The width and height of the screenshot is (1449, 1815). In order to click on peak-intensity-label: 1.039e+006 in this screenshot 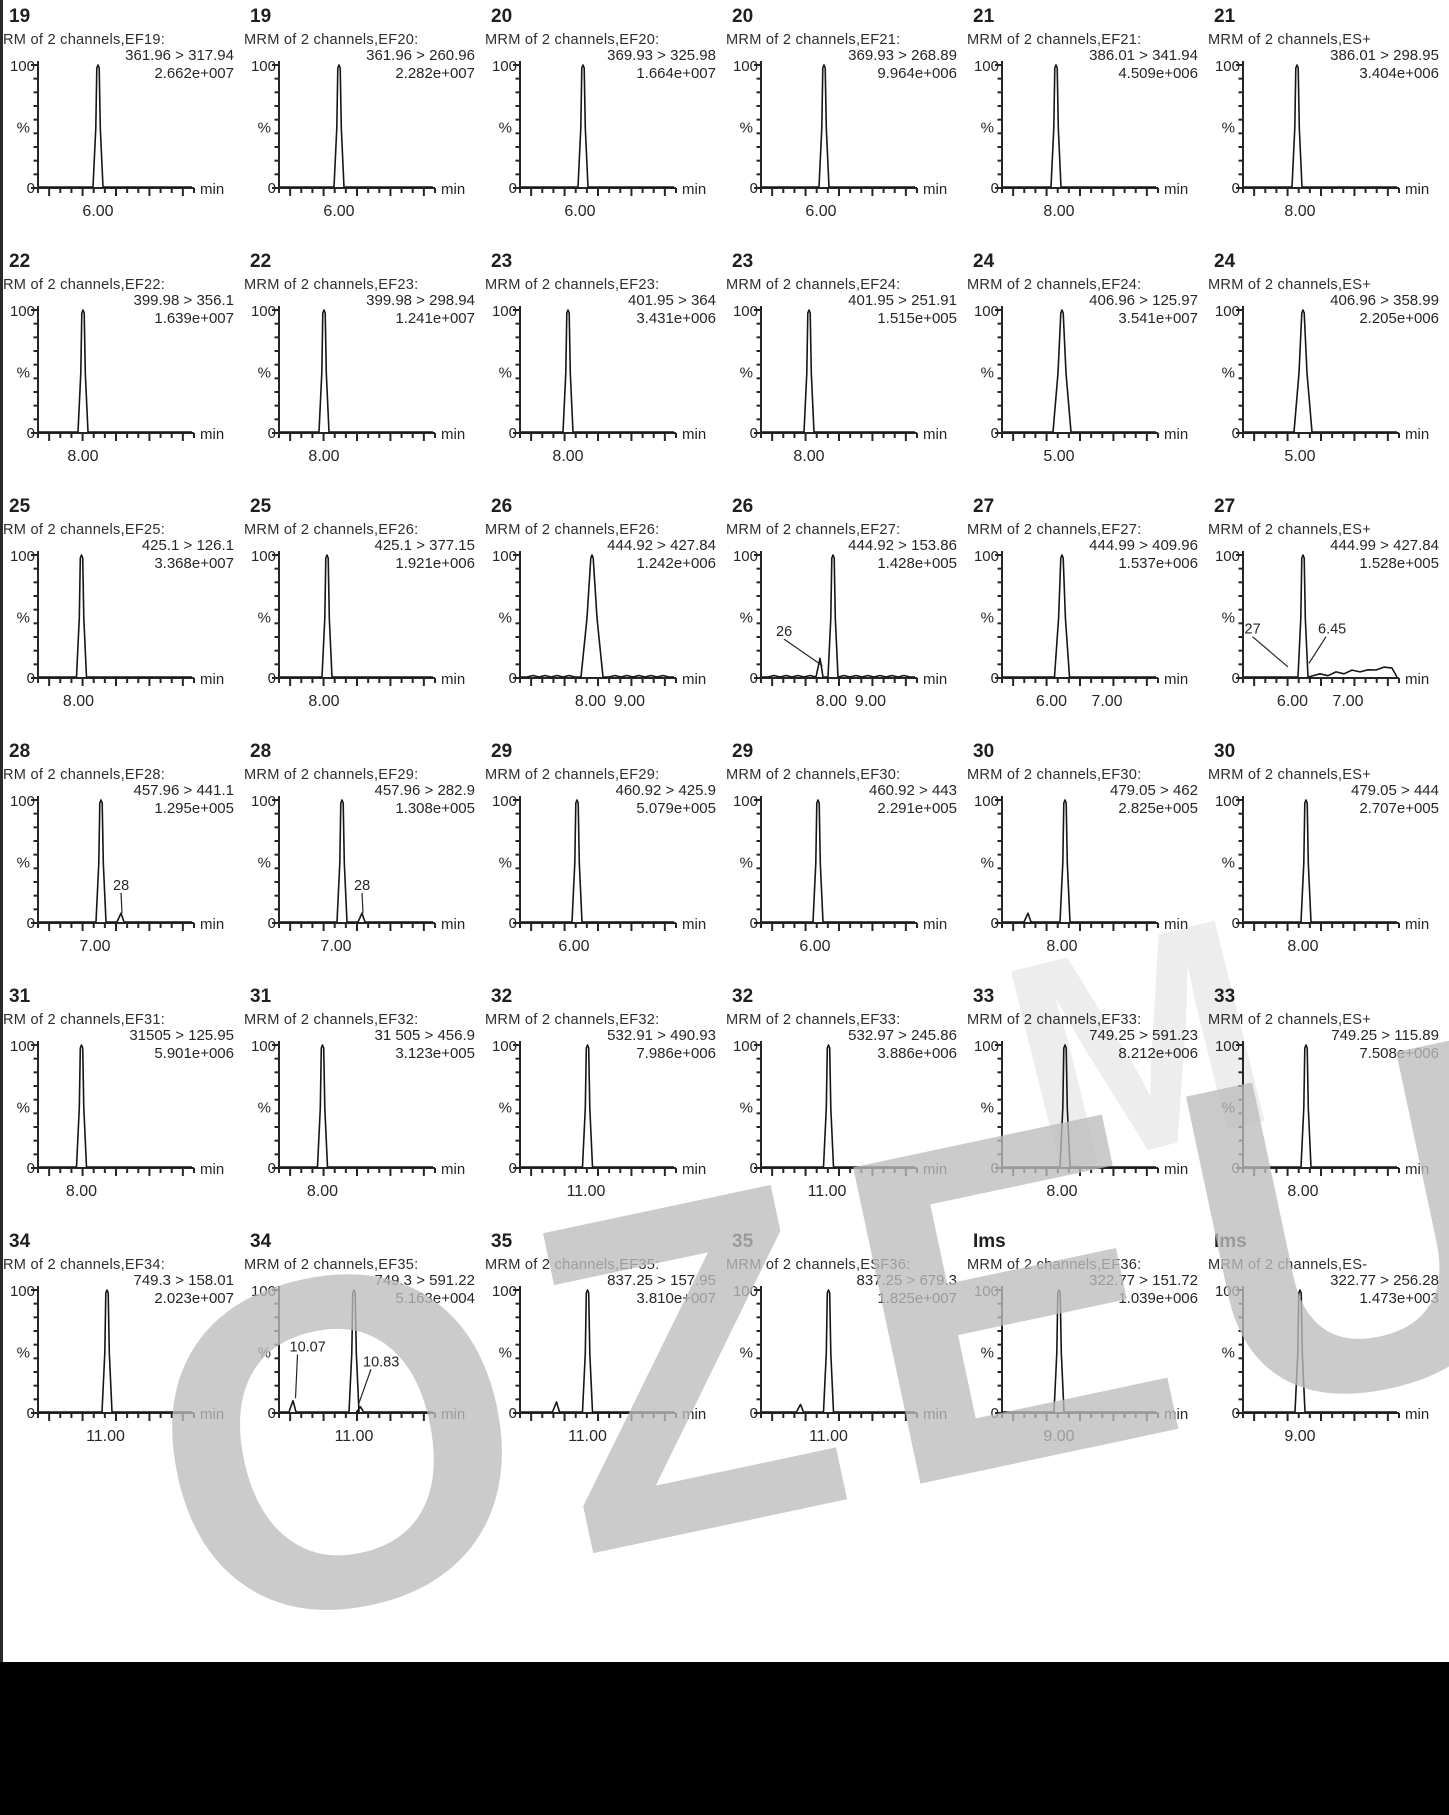, I will do `click(1158, 1298)`.